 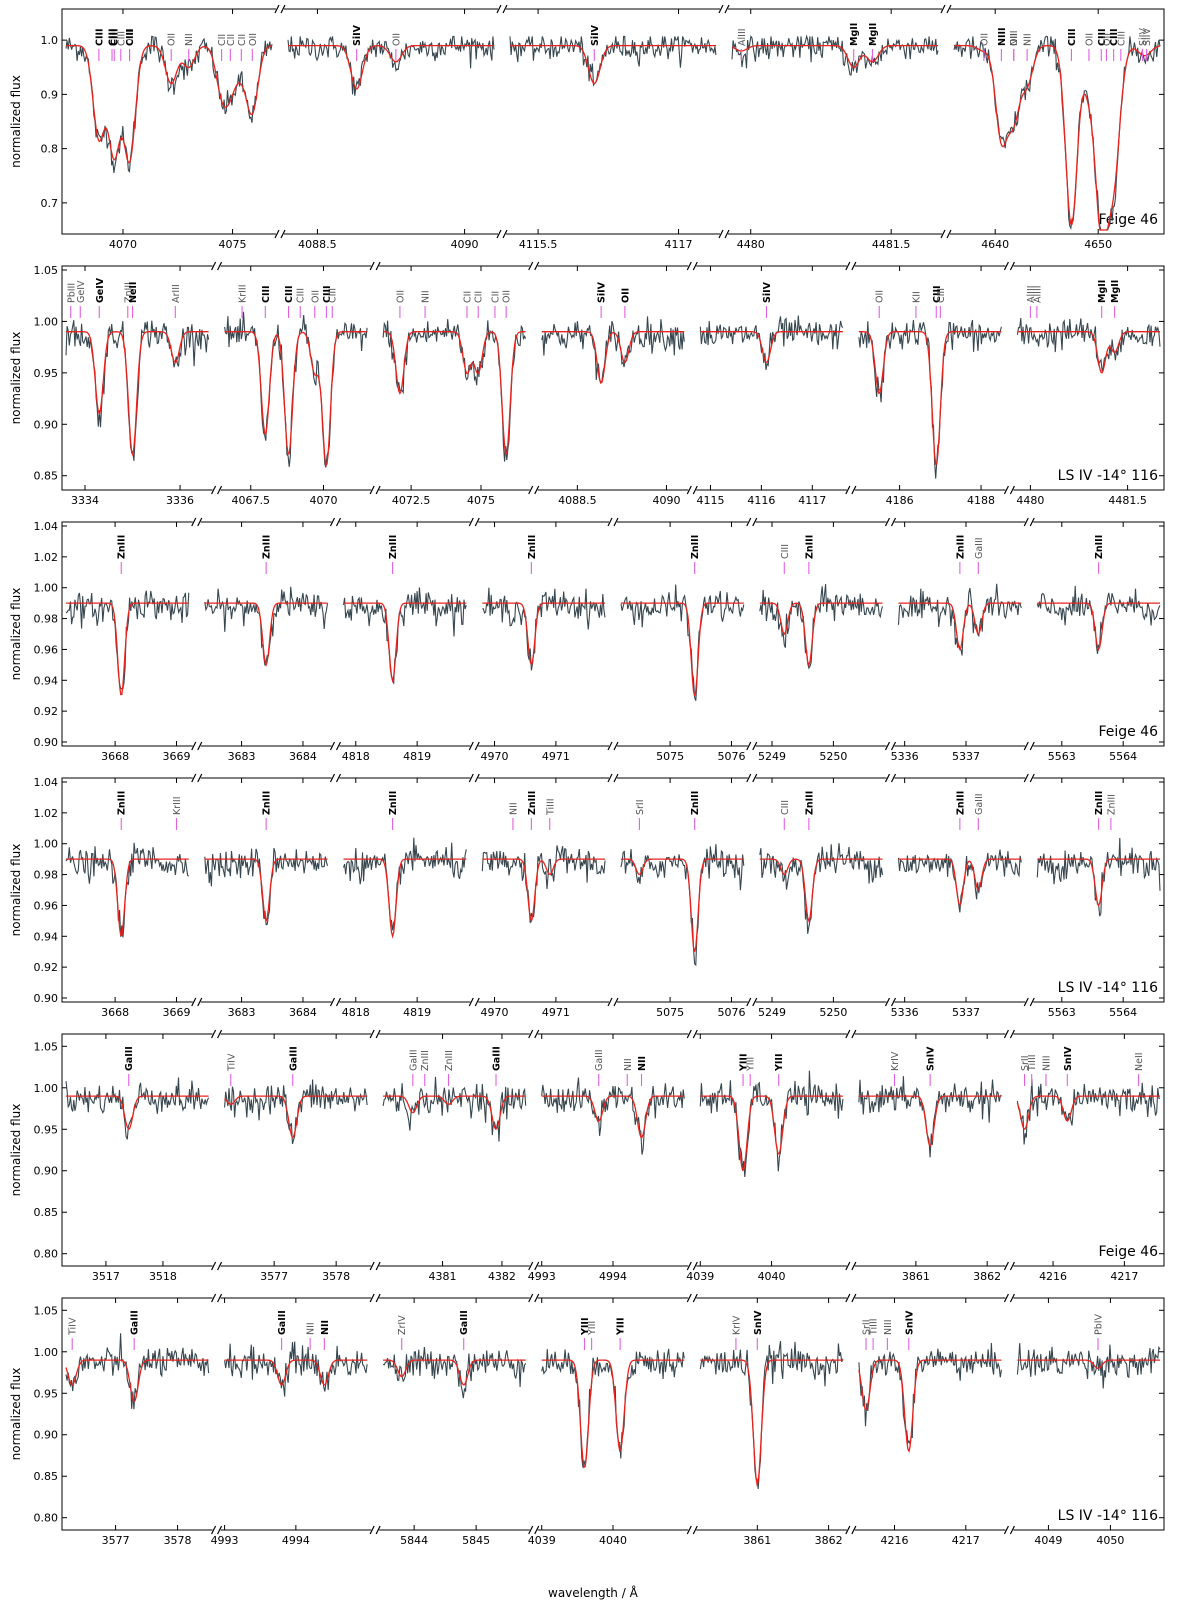 I want to click on y-tick-label: 0.98, so click(x=46, y=619).